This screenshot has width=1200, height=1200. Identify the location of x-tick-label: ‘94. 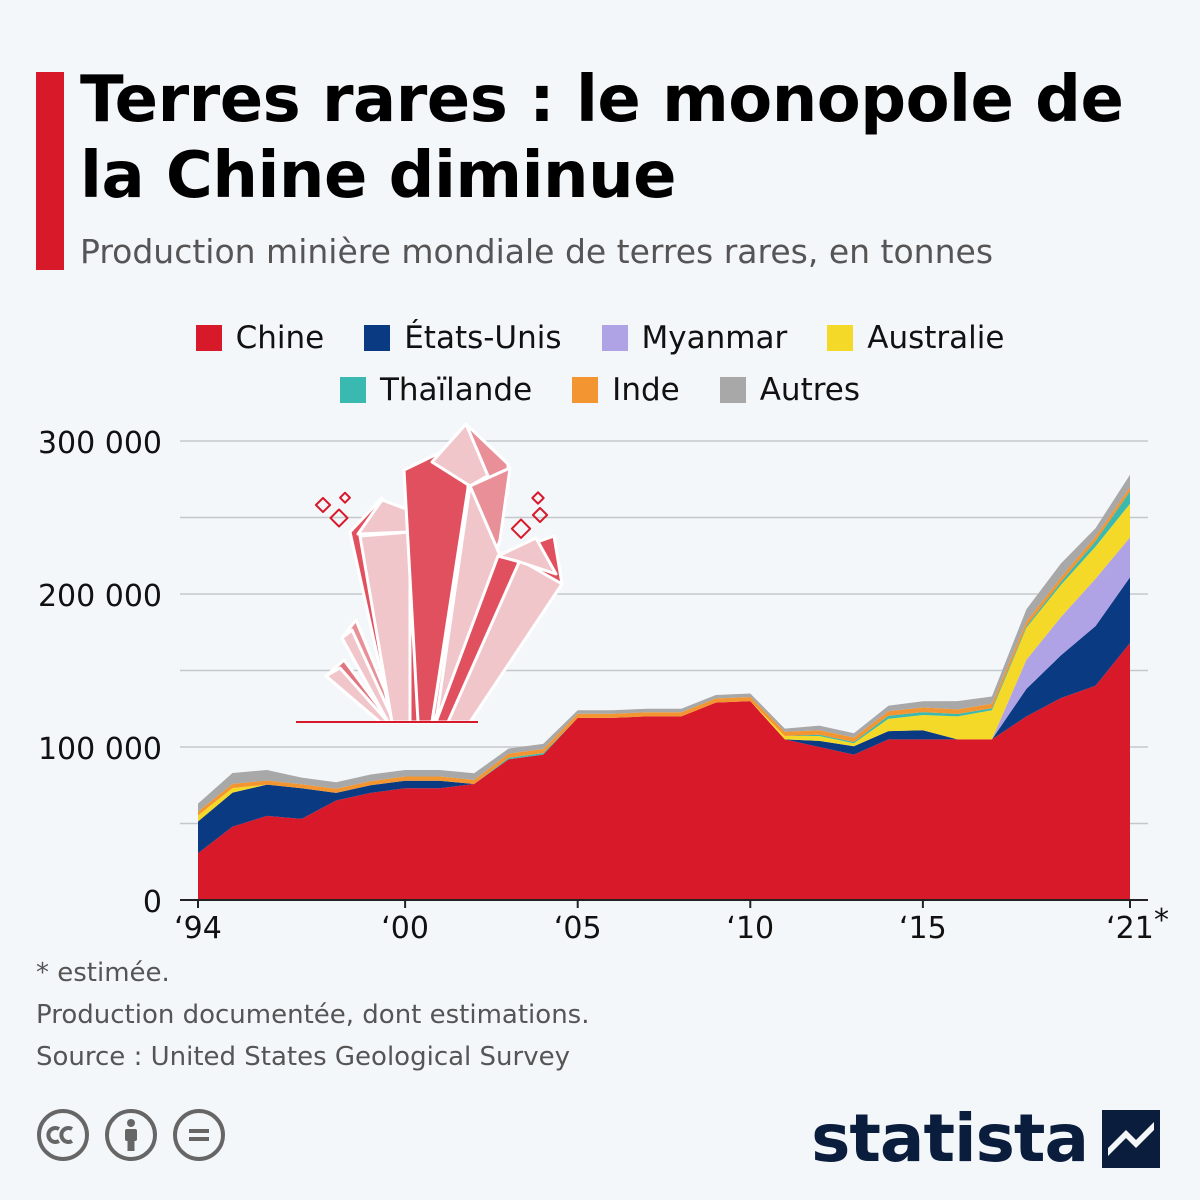
(198, 928).